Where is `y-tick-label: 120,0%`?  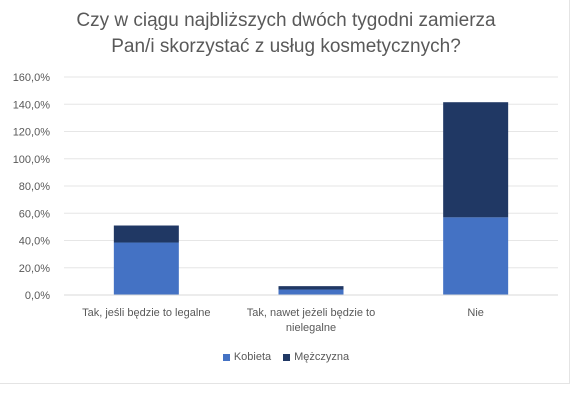
y-tick-label: 120,0% is located at coordinates (32, 133).